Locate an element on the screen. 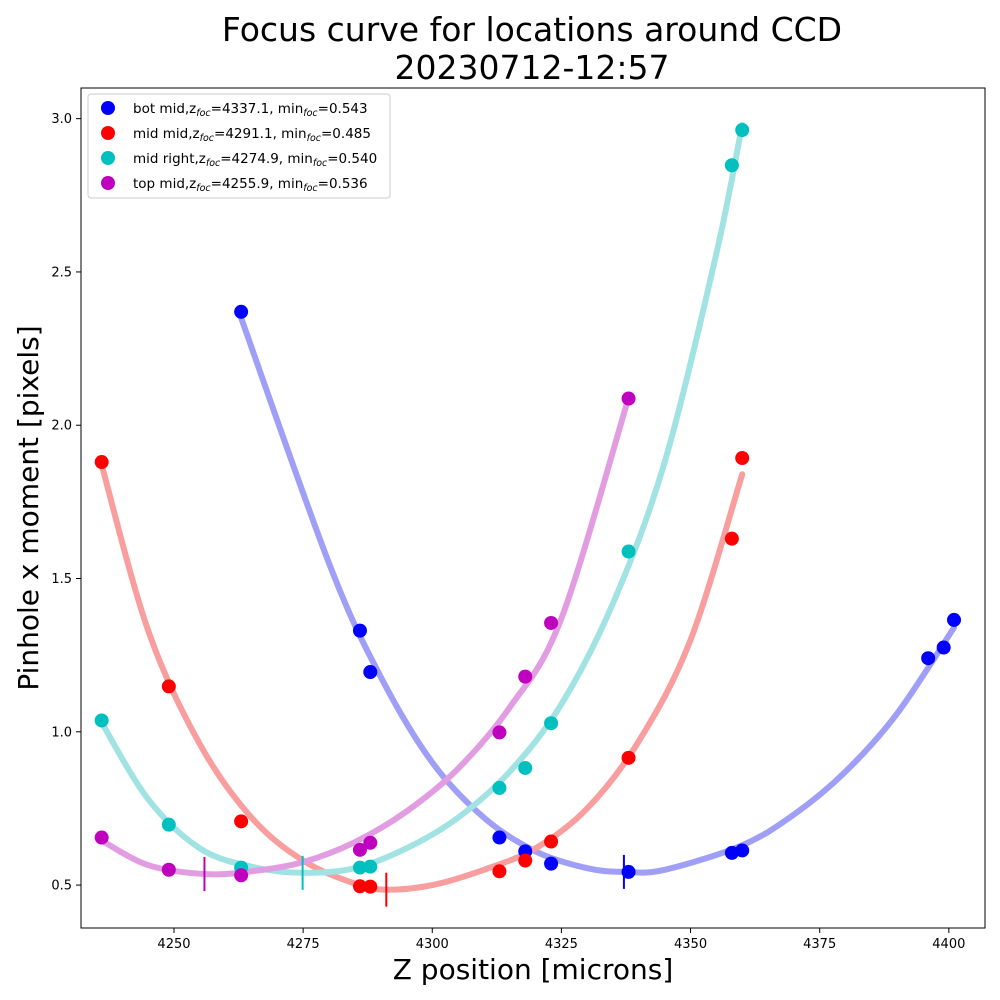 This screenshot has height=1000, width=1000. legend-entry: bot mid,zfoc=4337.1, minfoc=0.543 is located at coordinates (250, 110).